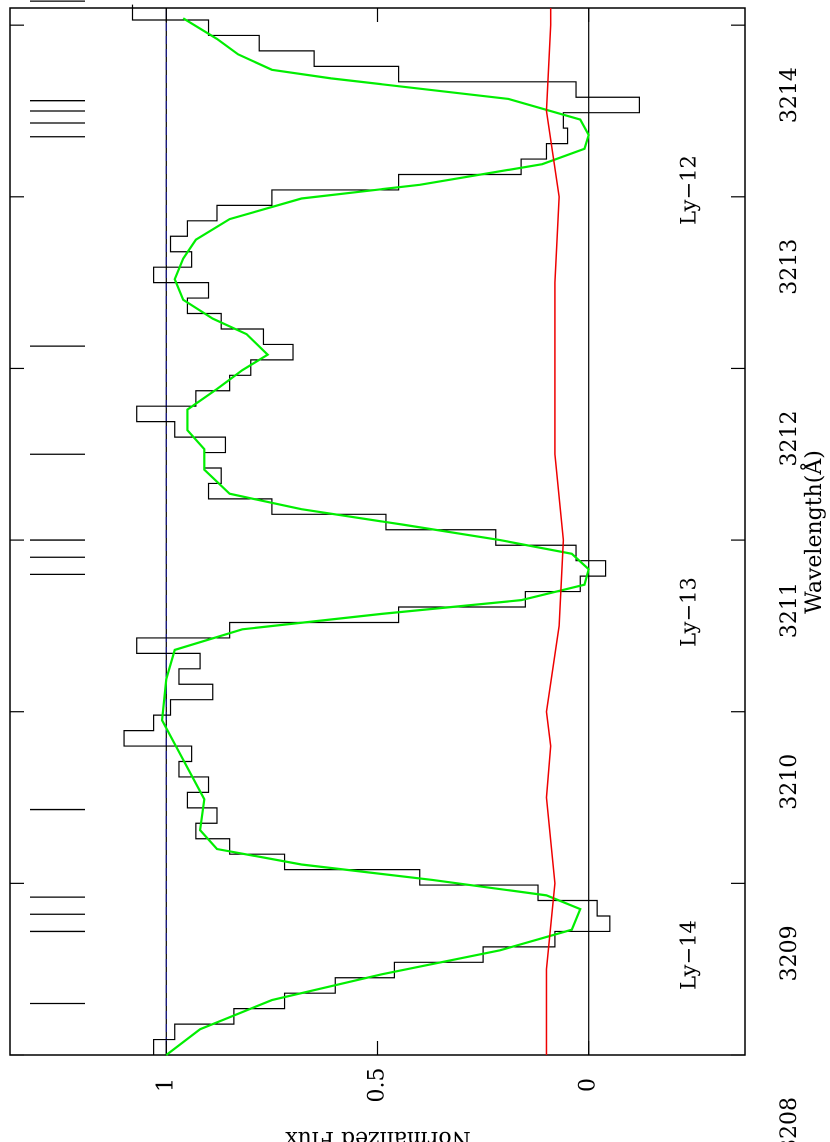  I want to click on x-tick-label: 3212, so click(789, 438).